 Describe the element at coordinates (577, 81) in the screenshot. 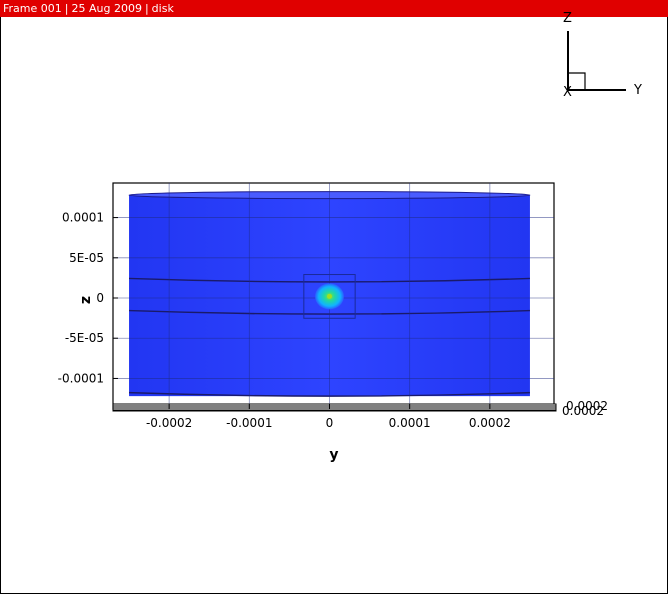

I see `triad-x-marker` at that location.